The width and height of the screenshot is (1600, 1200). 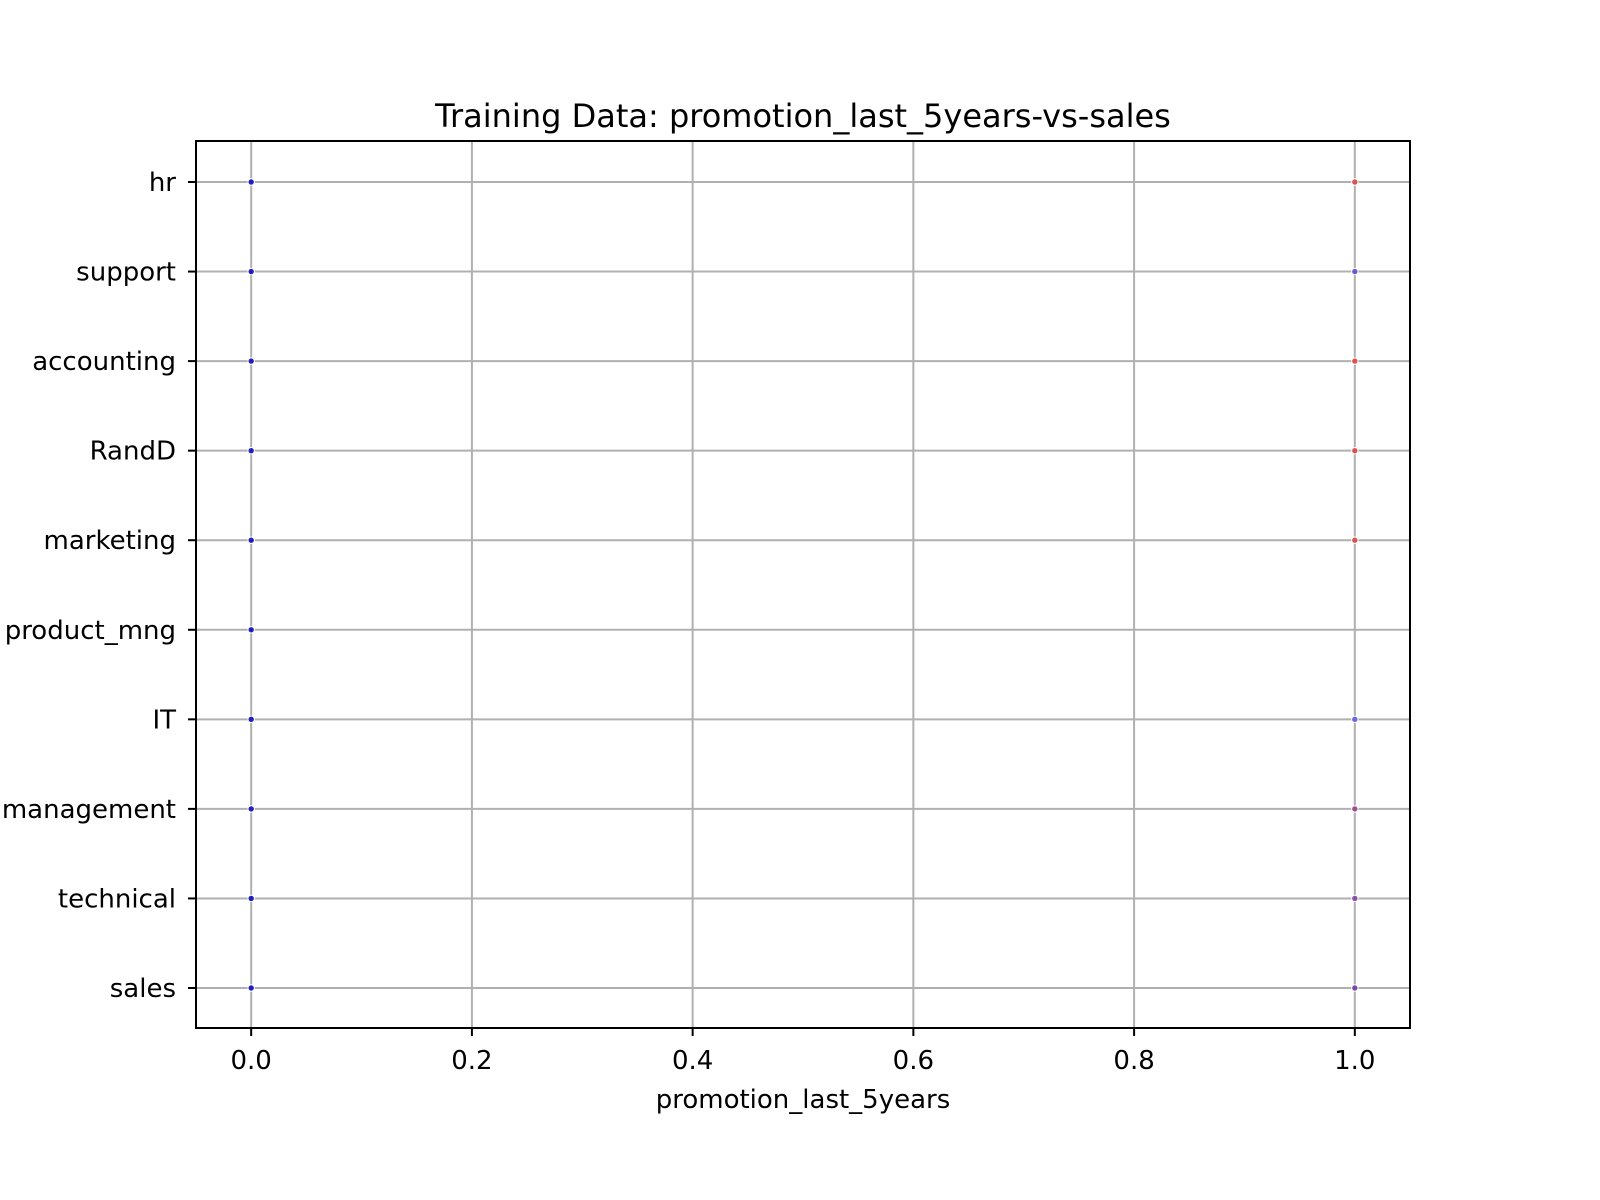 I want to click on x-tick-label: 0.8, so click(x=1133, y=1061).